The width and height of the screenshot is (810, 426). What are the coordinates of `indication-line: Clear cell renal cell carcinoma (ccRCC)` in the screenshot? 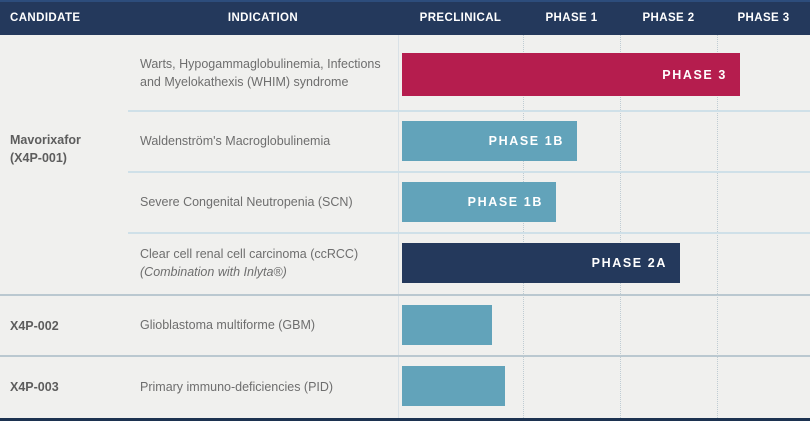 It's located at (249, 254).